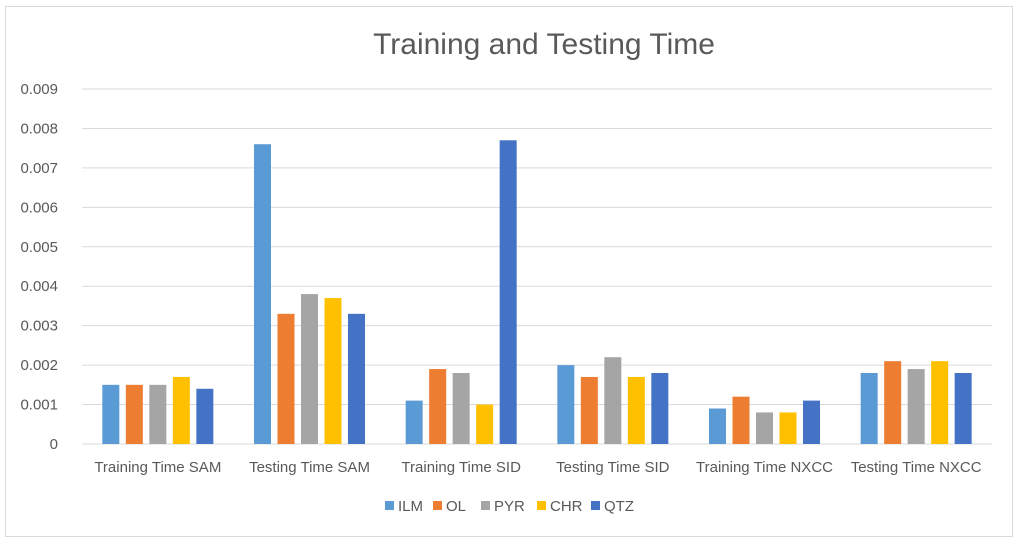  I want to click on legend-swatch-ol, so click(437, 505).